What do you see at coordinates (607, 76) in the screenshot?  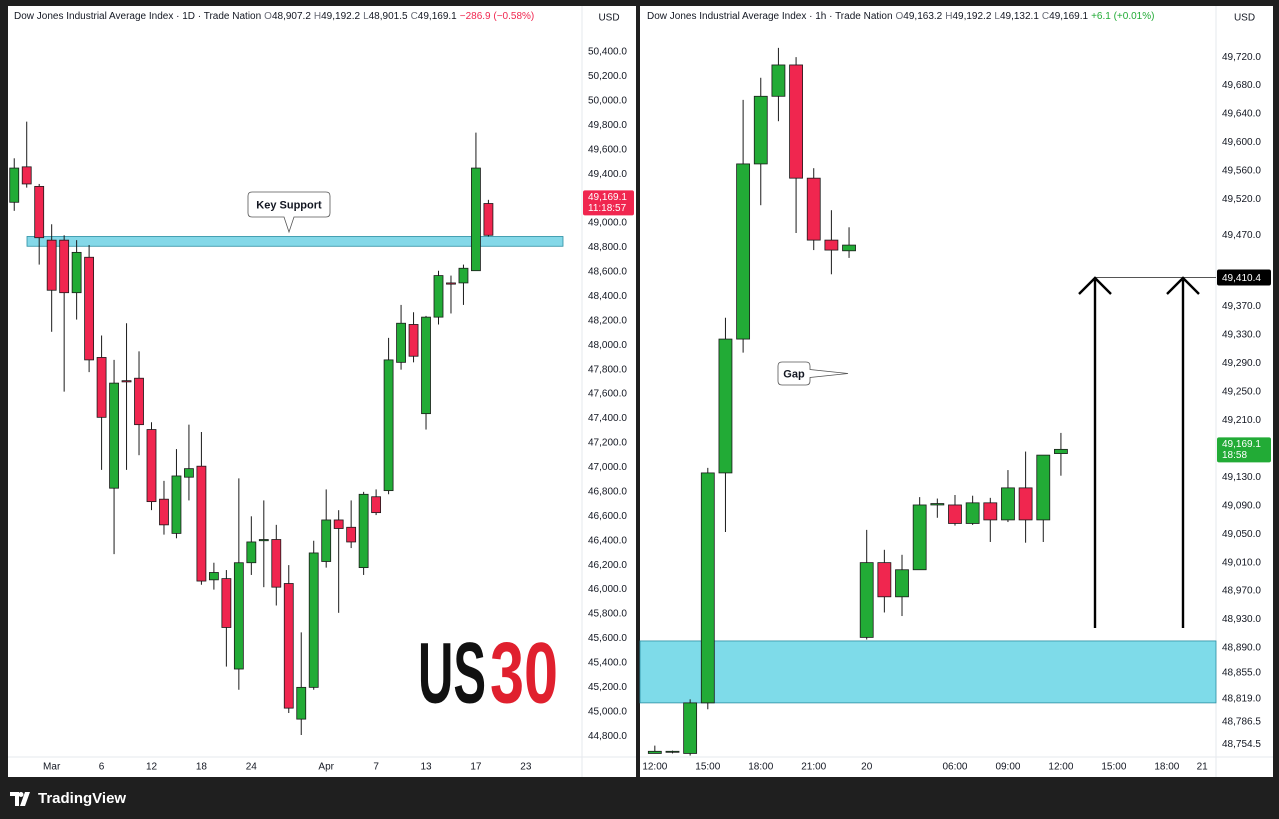 I see `y-tick-label: 50,200.0` at bounding box center [607, 76].